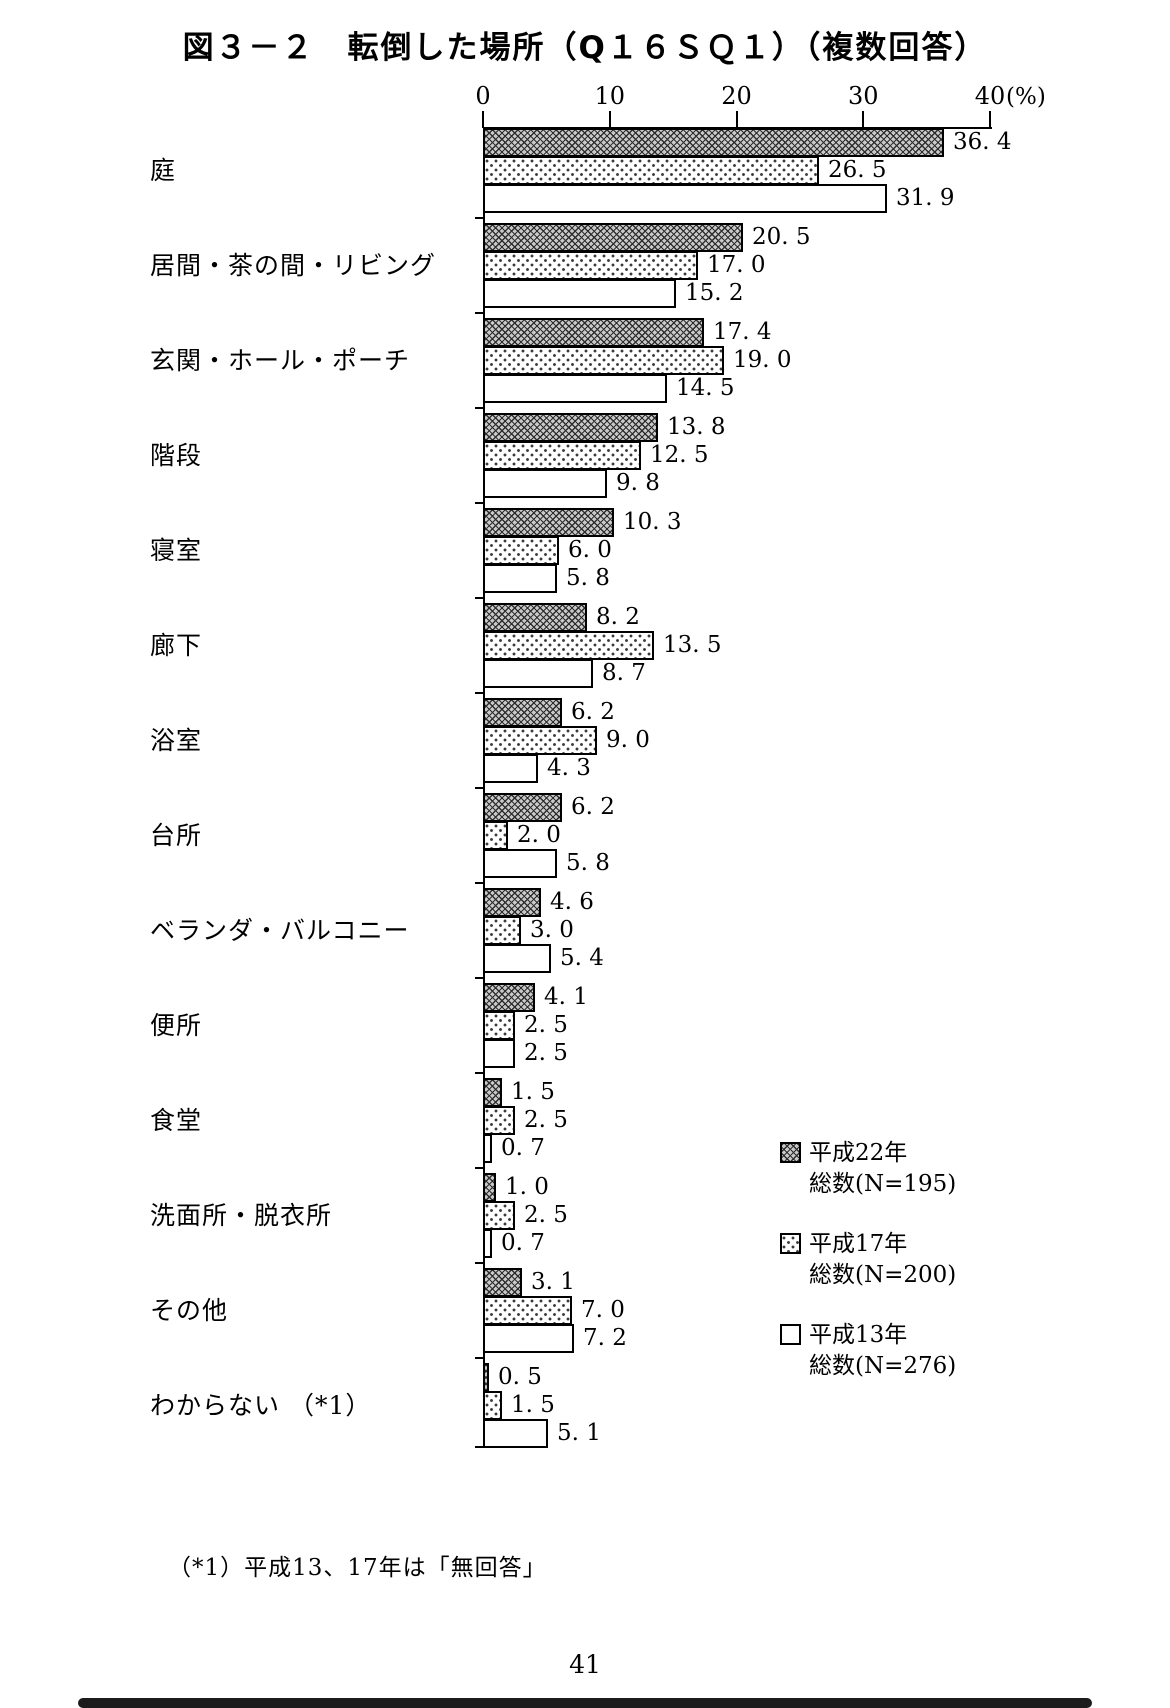  What do you see at coordinates (638, 483) in the screenshot?
I see `bar-value-label: 9. 8` at bounding box center [638, 483].